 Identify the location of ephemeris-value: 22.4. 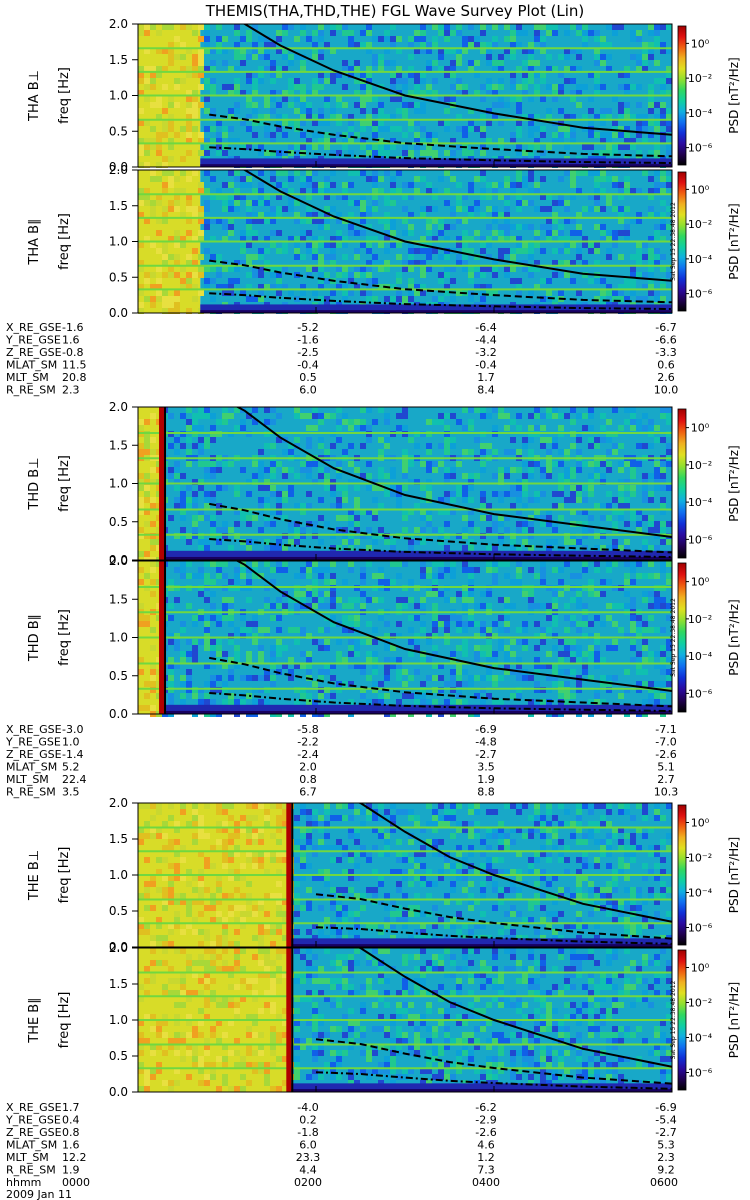
(74, 779).